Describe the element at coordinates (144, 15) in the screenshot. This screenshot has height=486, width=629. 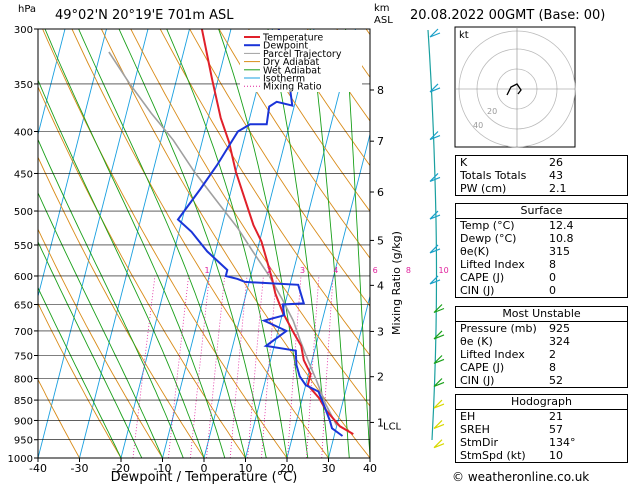
I see `location-header: 49°02'N 20°19'E 701m ASL` at that location.